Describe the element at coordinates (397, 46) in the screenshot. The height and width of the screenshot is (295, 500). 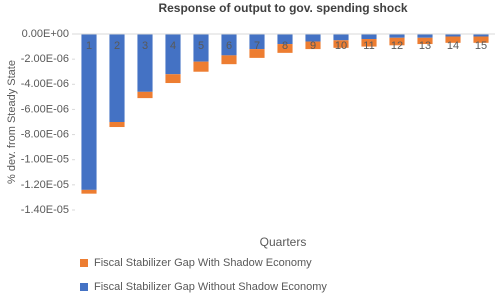
I see `x-tick-label: 12` at that location.